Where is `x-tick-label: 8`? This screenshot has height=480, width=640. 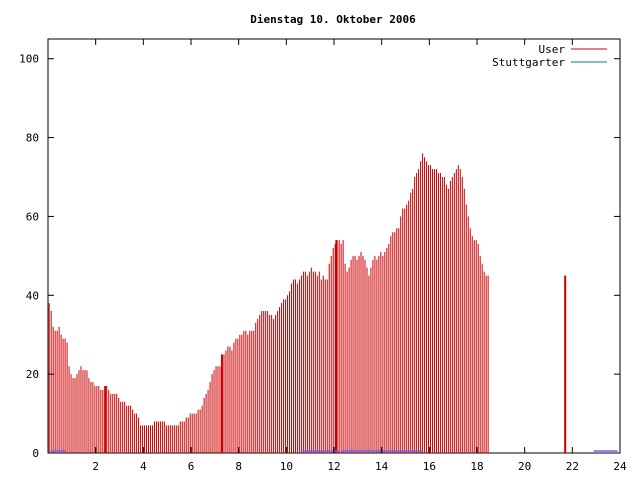 x-tick-label: 8 is located at coordinates (238, 466).